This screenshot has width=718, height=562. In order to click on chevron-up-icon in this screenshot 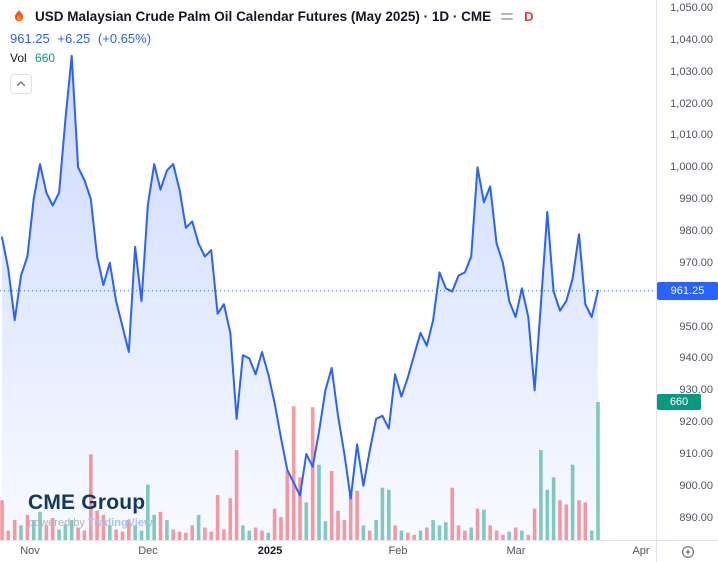, I will do `click(21, 84)`.